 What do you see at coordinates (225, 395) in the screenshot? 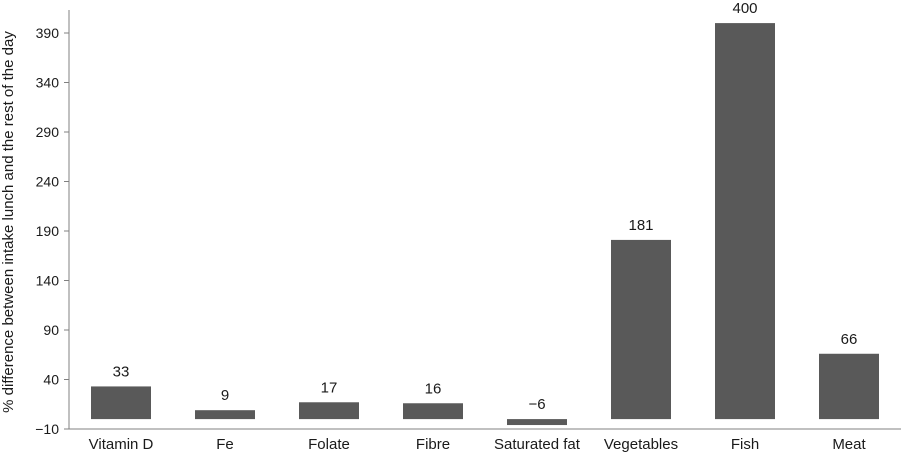
I see `data-label: 9` at bounding box center [225, 395].